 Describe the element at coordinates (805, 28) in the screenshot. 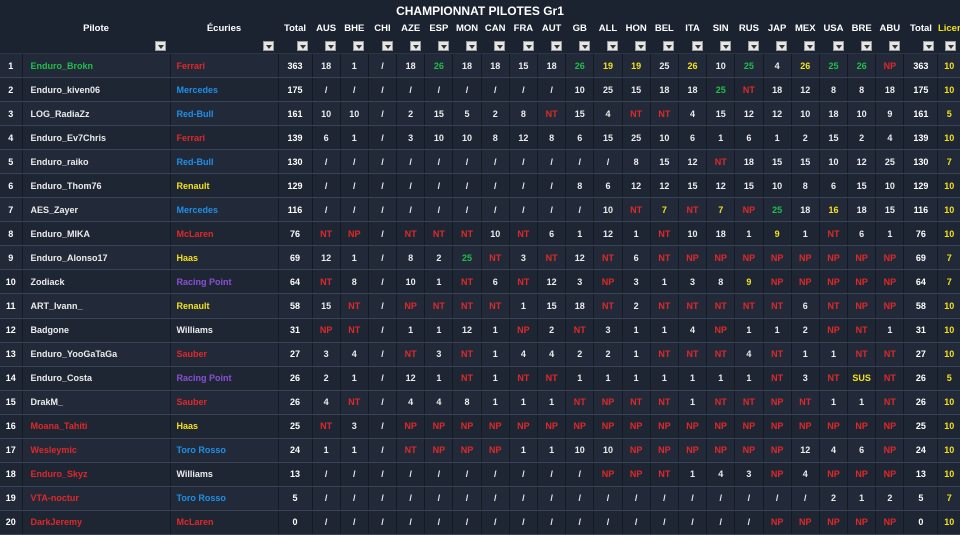

I see `race-header-label: MEX` at that location.